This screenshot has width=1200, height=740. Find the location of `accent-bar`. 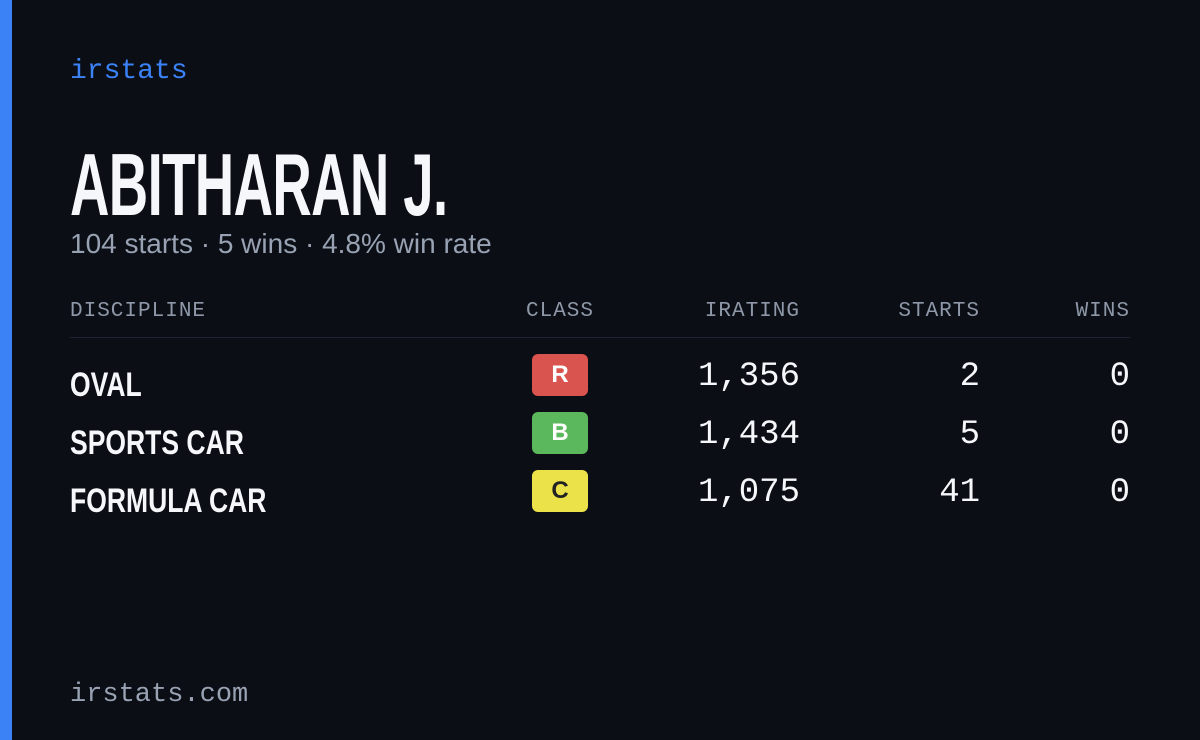

accent-bar is located at coordinates (6, 370).